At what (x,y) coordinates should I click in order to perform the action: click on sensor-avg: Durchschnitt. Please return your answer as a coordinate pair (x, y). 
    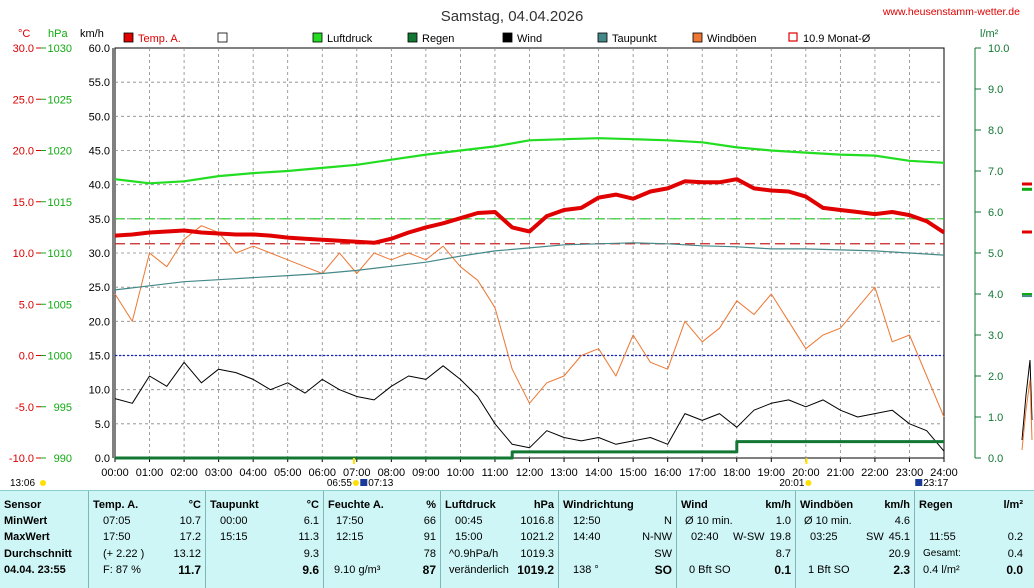
    Looking at the image, I should click on (38, 554).